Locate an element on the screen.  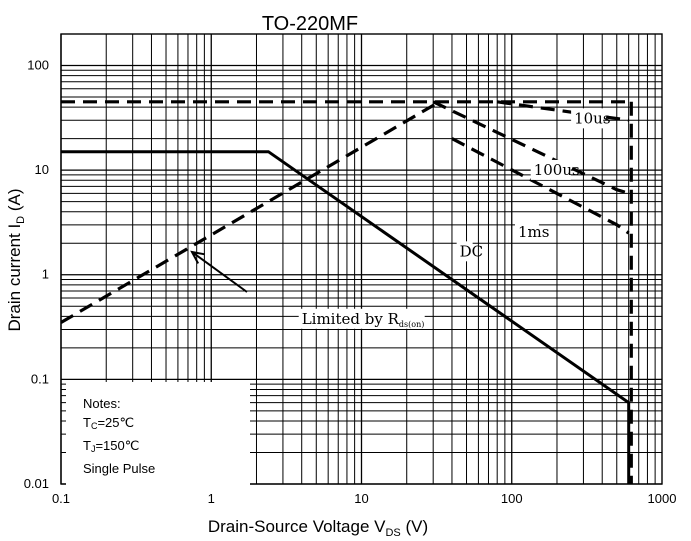
chart-title: TO-220MF is located at coordinates (310, 24).